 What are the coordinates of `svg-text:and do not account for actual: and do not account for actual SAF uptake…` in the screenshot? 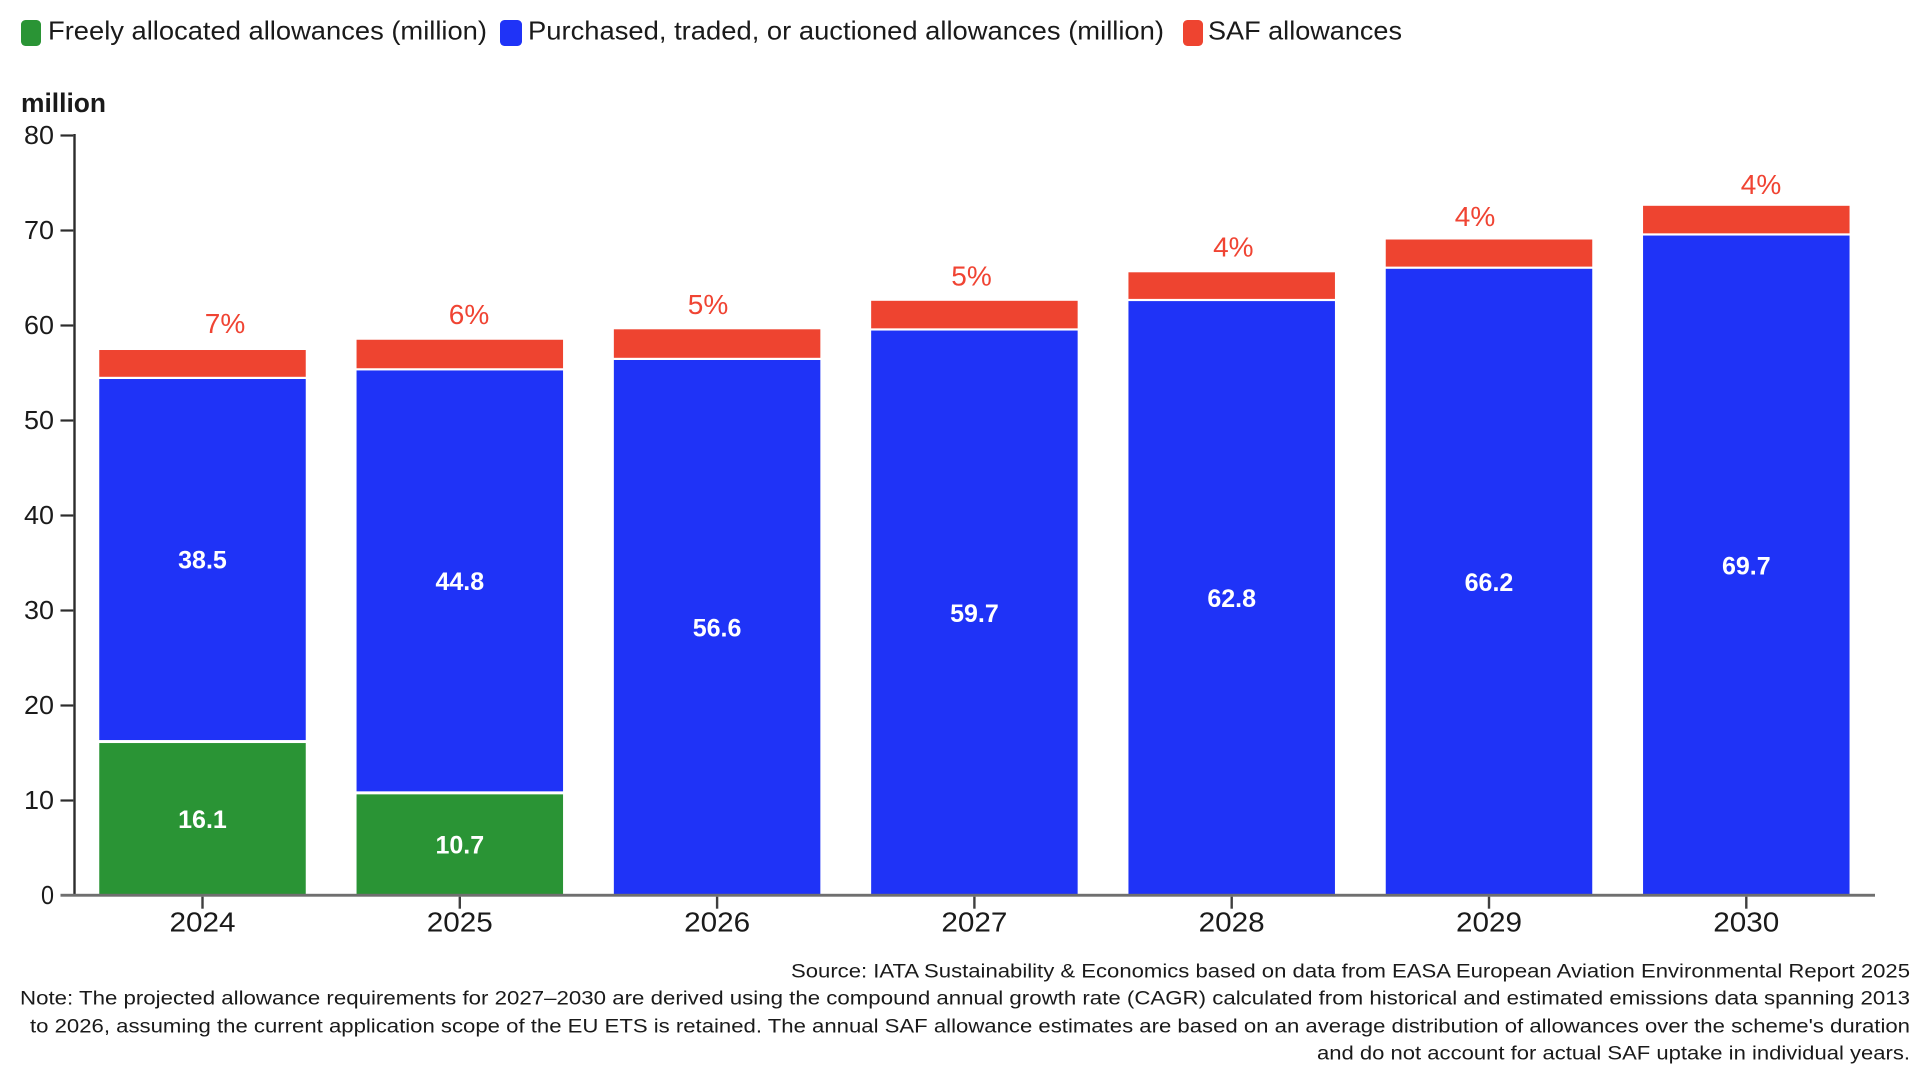 It's located at (1613, 1054).